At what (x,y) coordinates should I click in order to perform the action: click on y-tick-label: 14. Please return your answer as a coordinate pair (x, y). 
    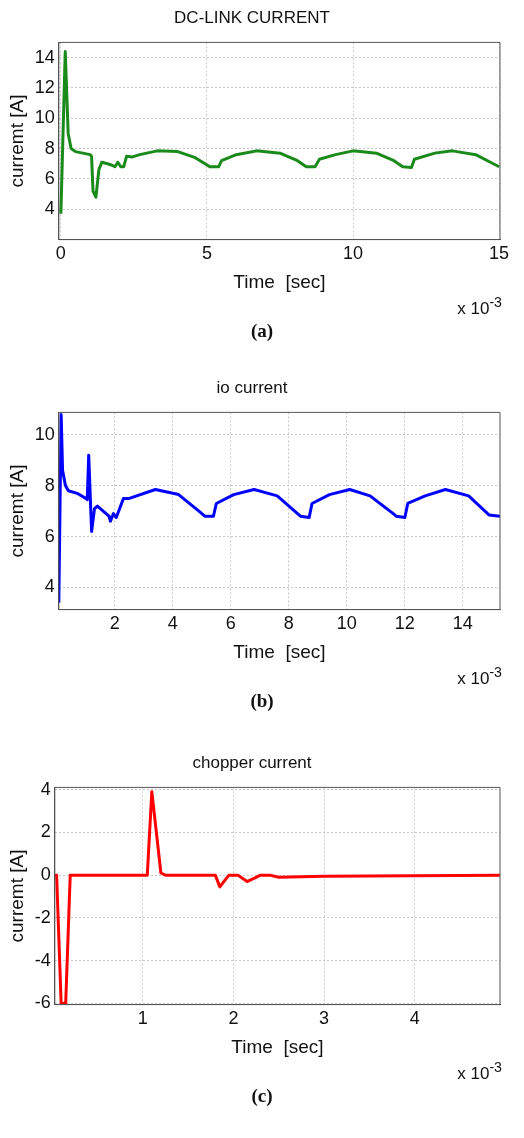
    Looking at the image, I should click on (44, 56).